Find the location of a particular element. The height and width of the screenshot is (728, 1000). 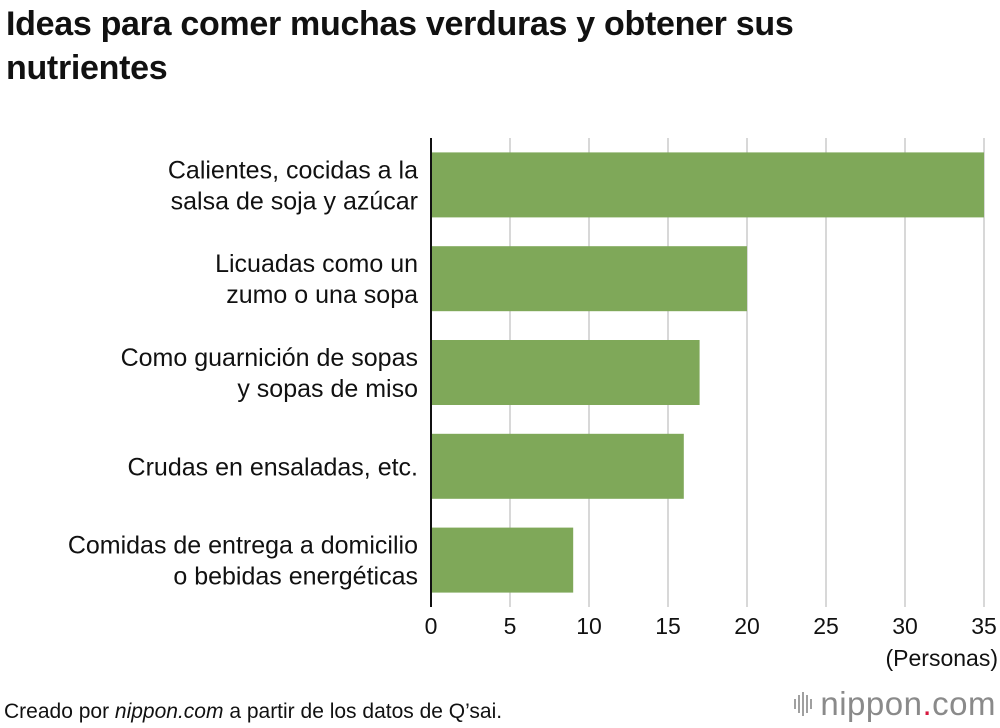

category-label-2: Licuadas como un zumo o una sopa is located at coordinates (316, 279).